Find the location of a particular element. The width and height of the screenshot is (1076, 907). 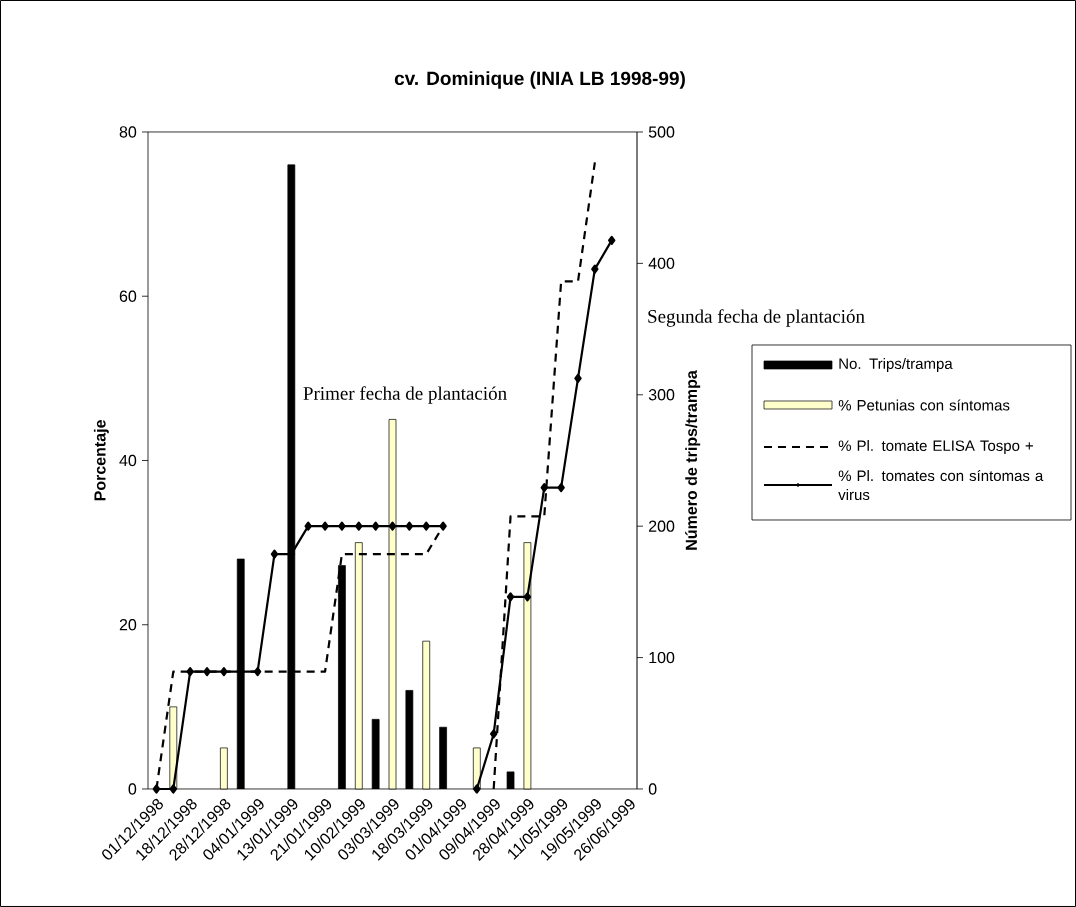

legend-label: % Pl. tomates con síntomas a virus is located at coordinates (941, 485).